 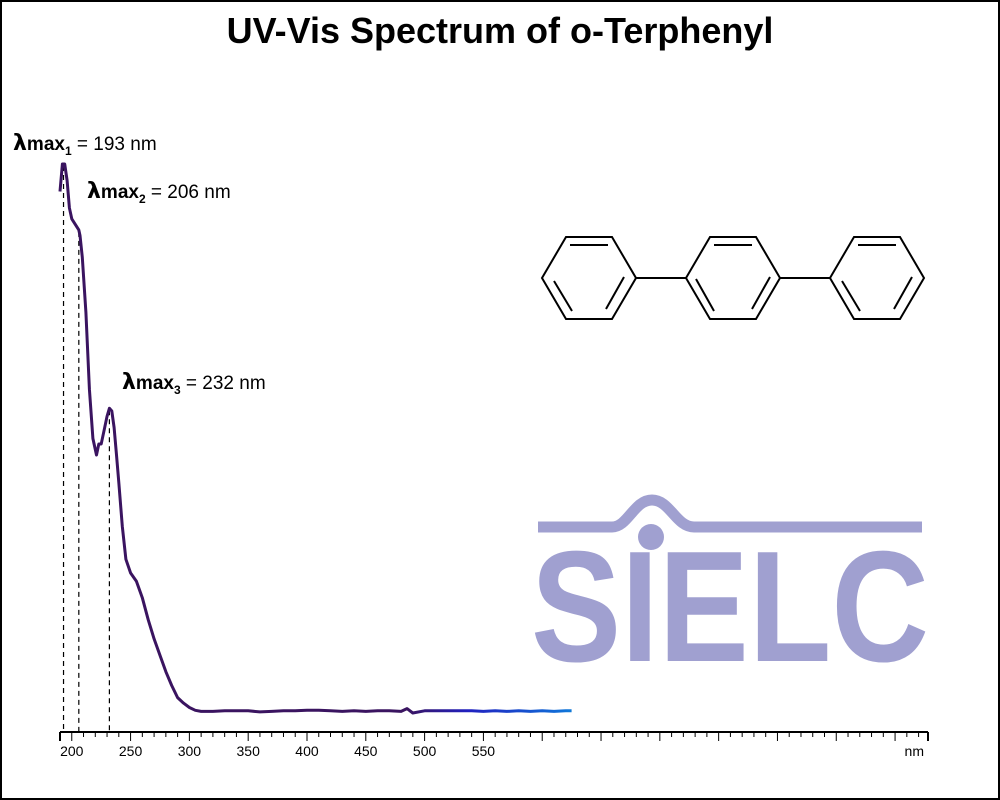 I want to click on logo-swoosh, so click(x=730, y=513).